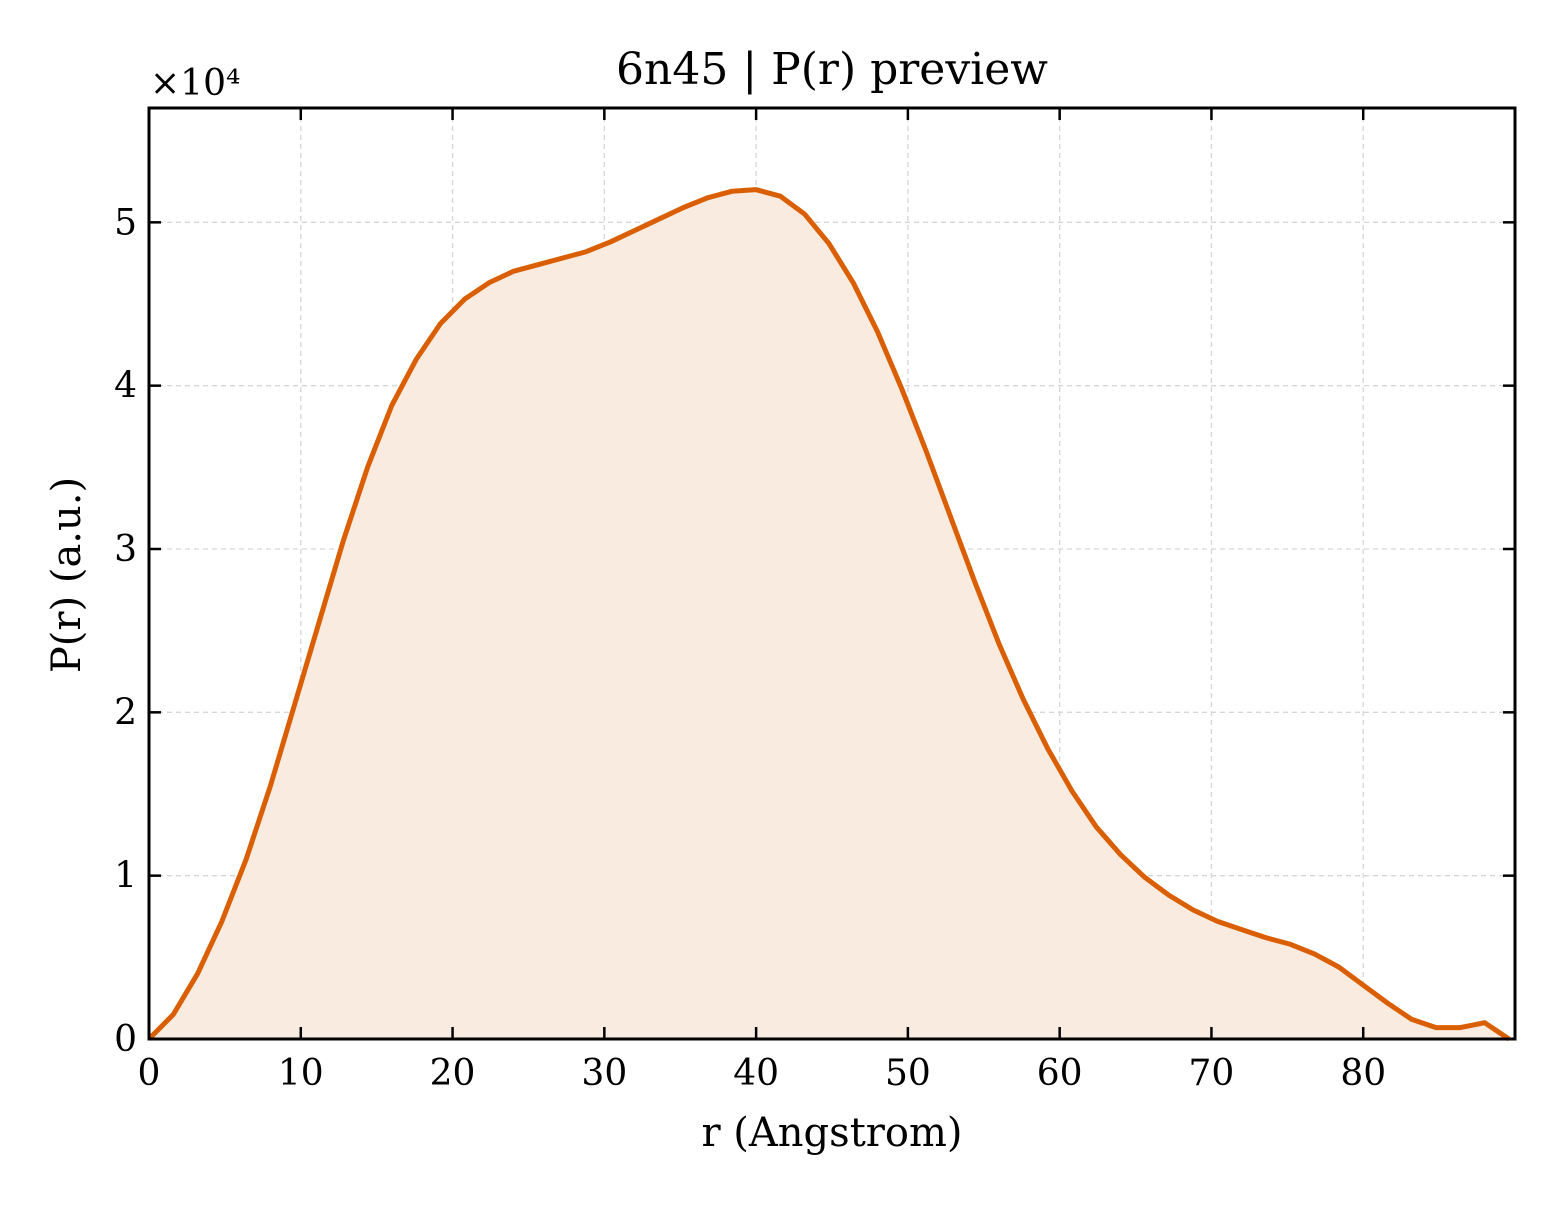 The image size is (1560, 1205). What do you see at coordinates (1363, 1073) in the screenshot?
I see `x-tick-label: 80` at bounding box center [1363, 1073].